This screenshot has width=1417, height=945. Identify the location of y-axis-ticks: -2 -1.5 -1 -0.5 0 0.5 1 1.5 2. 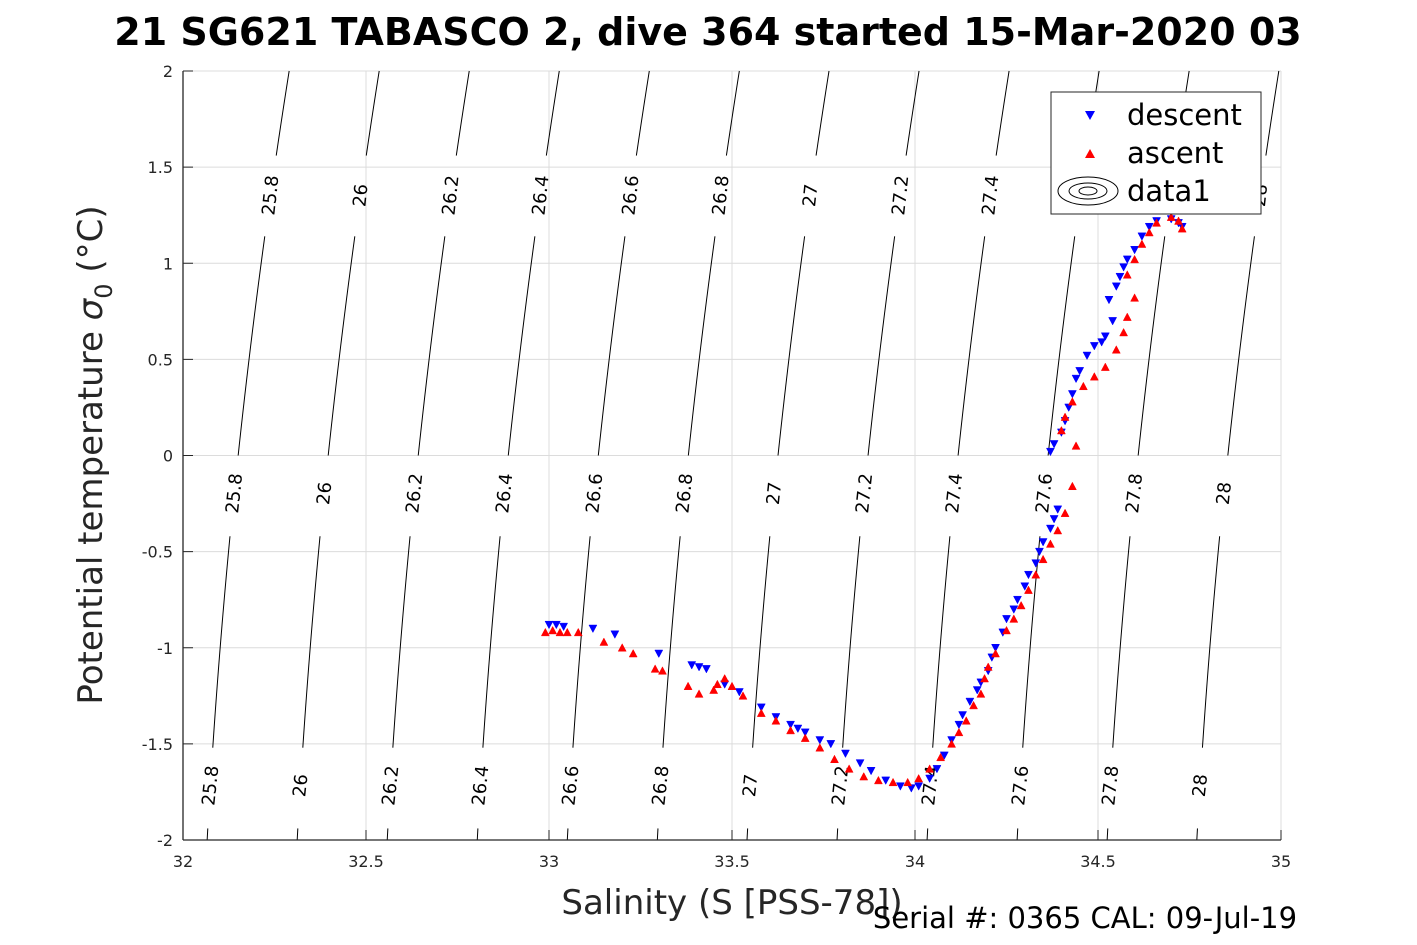
(167, 456).